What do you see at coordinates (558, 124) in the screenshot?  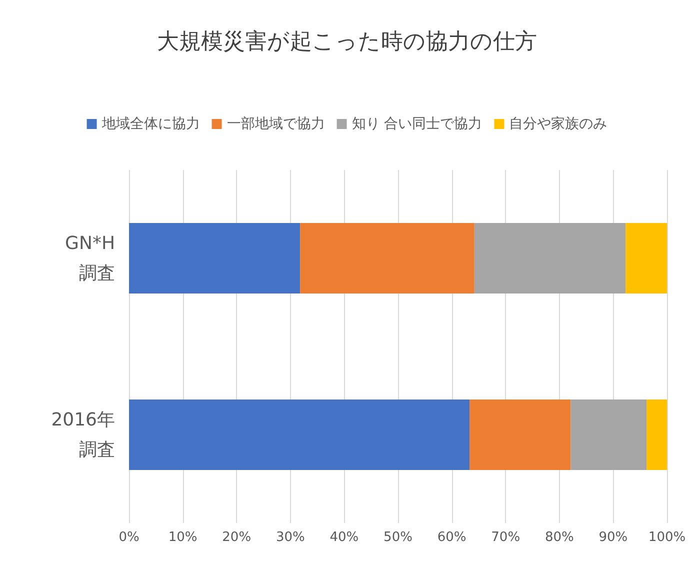 I see `legend-label: 自分や家族のみ` at bounding box center [558, 124].